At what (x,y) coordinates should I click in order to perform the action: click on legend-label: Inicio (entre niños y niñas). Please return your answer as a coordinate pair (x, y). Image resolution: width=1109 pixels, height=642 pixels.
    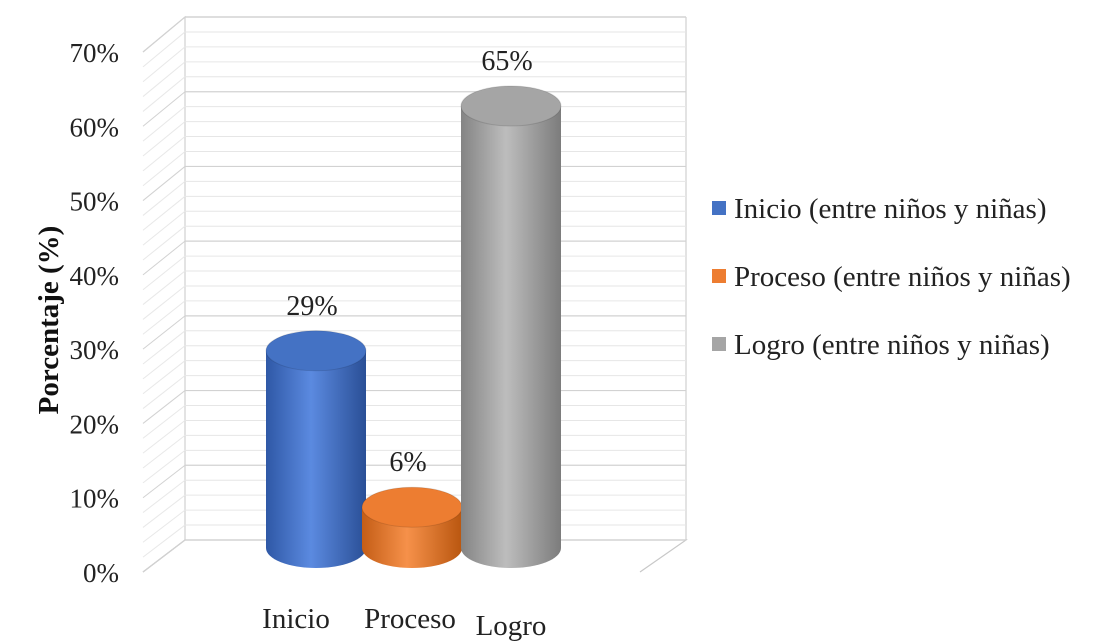
    Looking at the image, I should click on (890, 209).